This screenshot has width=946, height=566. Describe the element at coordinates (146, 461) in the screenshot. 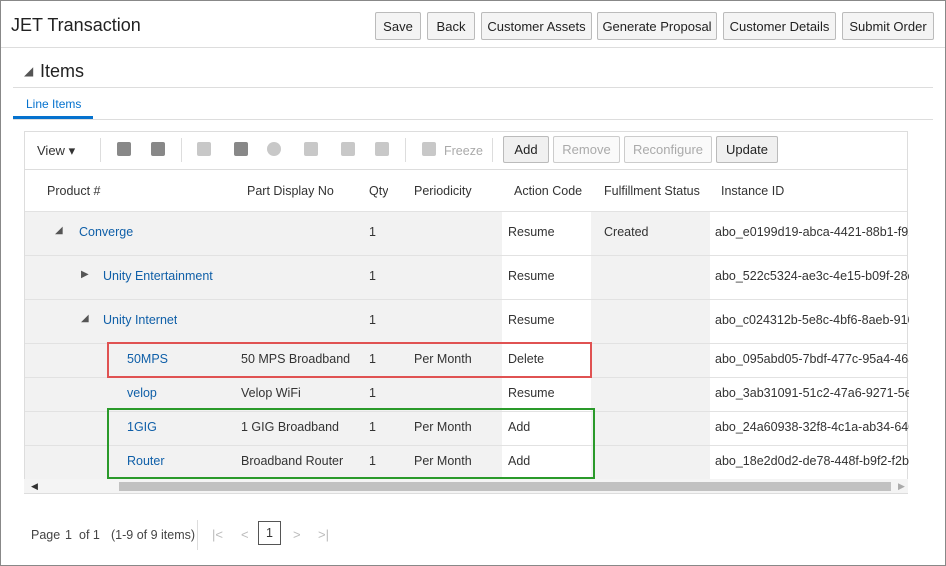

I see `product-link: Router` at that location.